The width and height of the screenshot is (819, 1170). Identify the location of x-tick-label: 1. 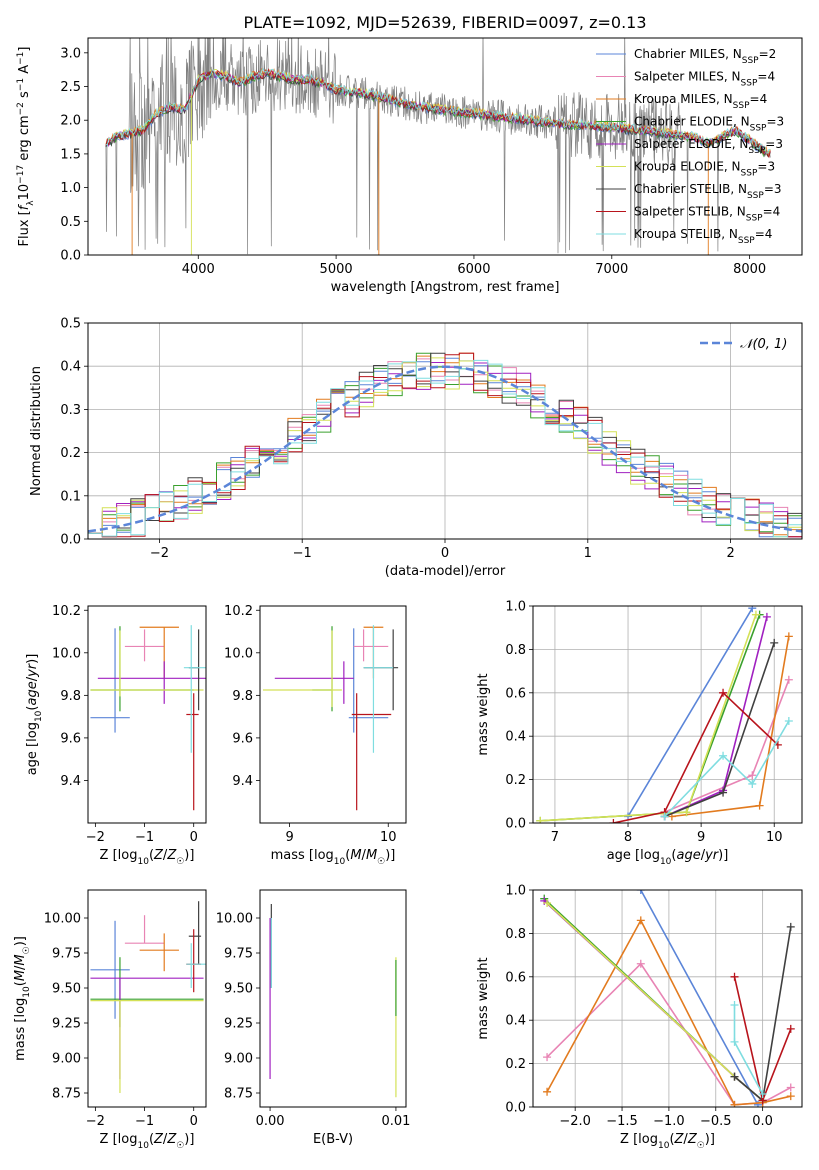
(588, 553).